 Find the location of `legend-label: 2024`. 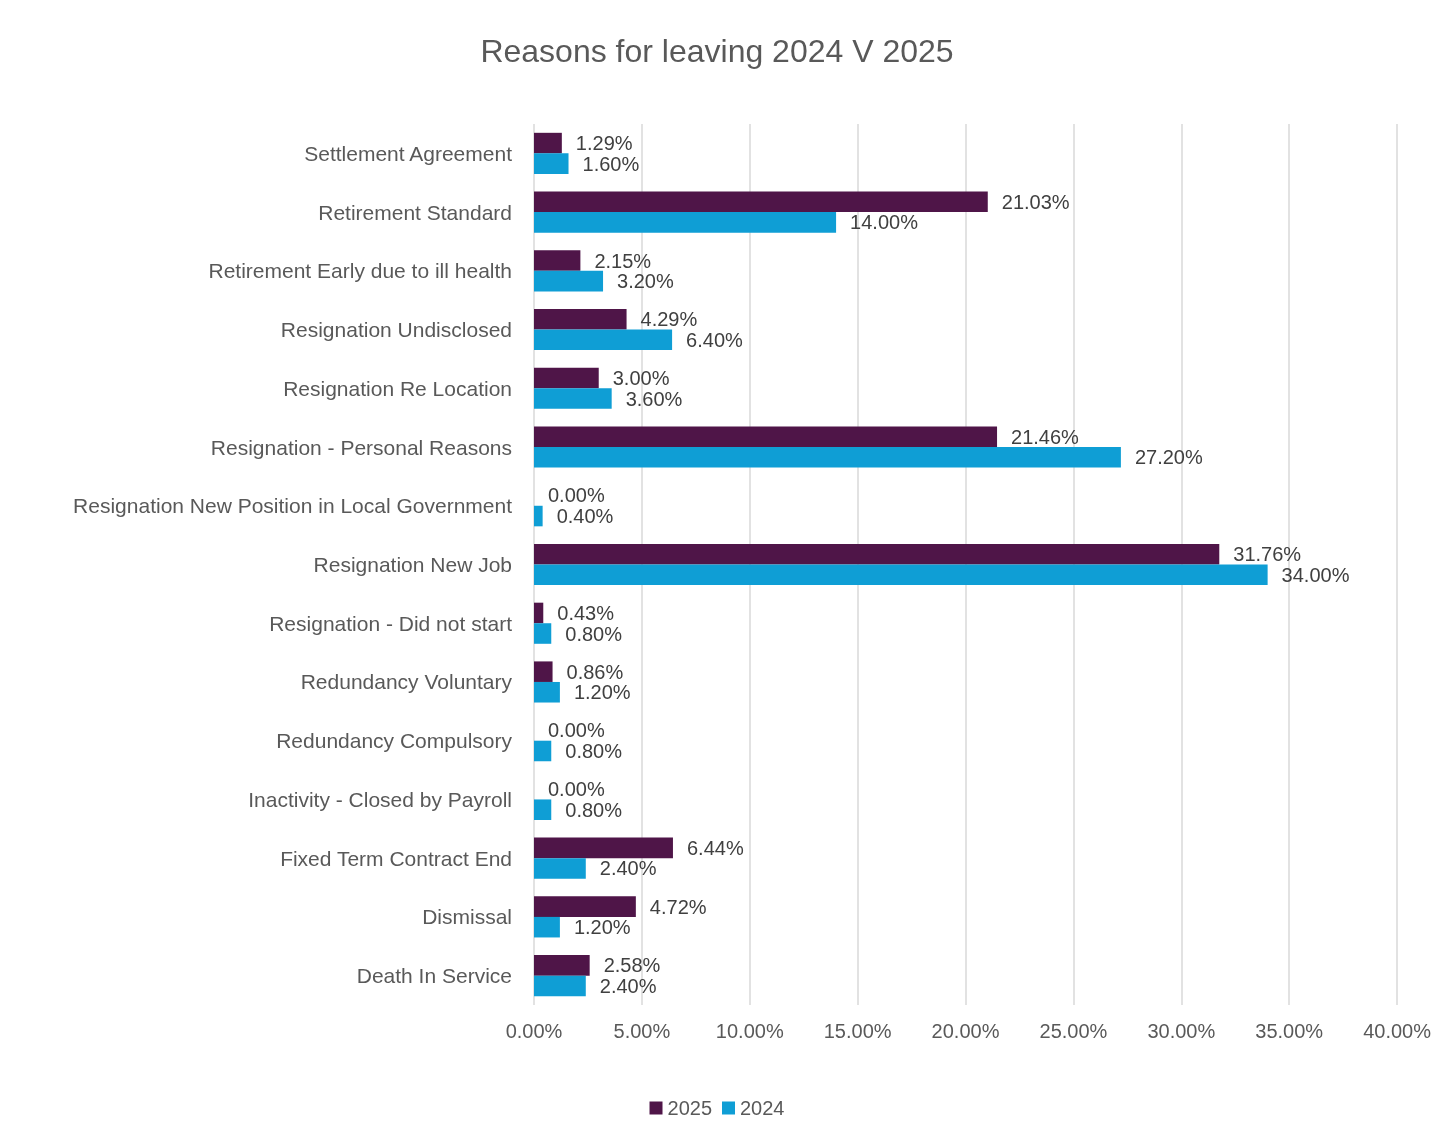

legend-label: 2024 is located at coordinates (762, 1108).